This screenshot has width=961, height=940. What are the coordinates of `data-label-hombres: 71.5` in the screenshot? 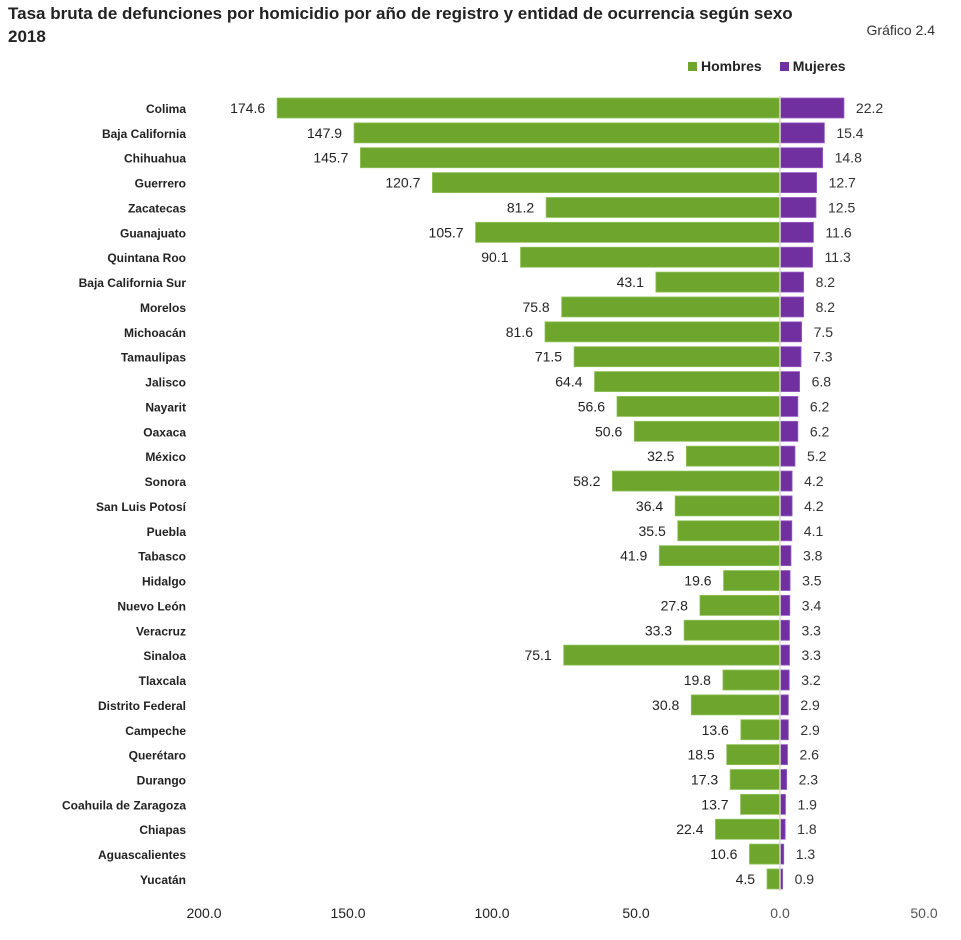 It's located at (548, 357).